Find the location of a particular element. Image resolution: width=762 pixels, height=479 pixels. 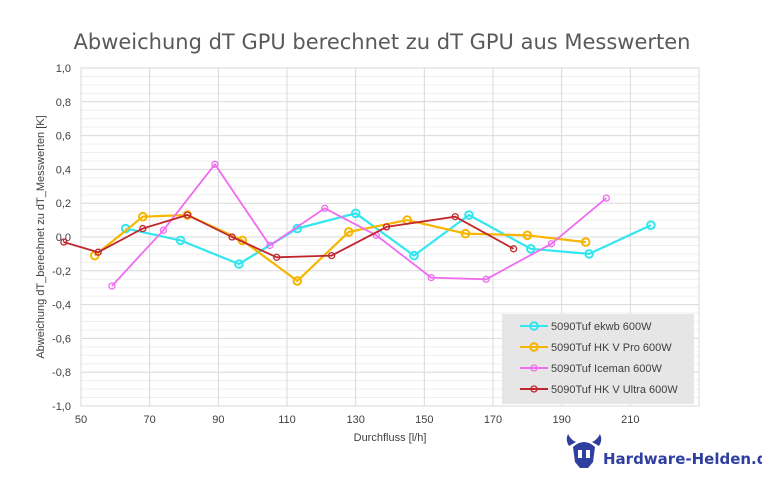

x-tick-label: 130 is located at coordinates (355, 420).